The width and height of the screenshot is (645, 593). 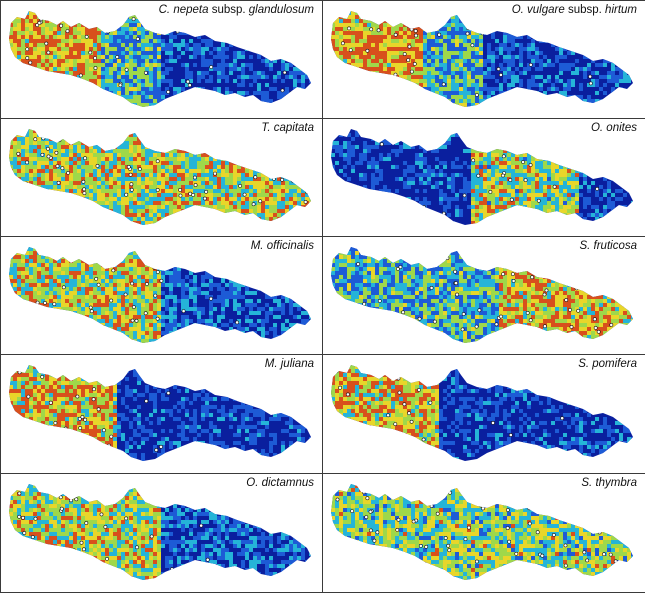 I want to click on species-label: S. fruticosa, so click(x=608, y=246).